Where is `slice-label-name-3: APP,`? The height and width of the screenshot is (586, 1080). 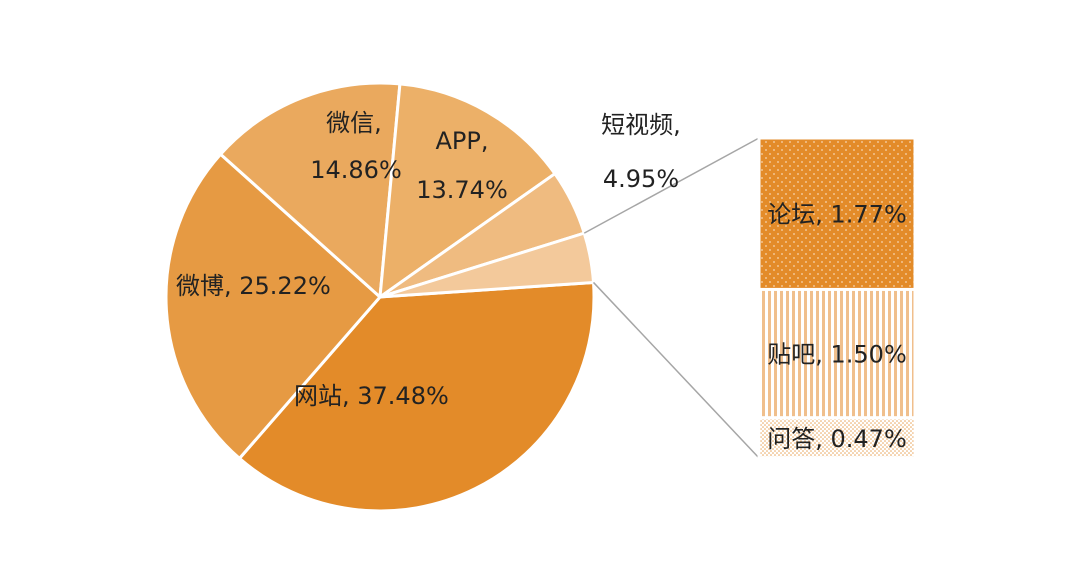
slice-label-name-3: APP, is located at coordinates (462, 141).